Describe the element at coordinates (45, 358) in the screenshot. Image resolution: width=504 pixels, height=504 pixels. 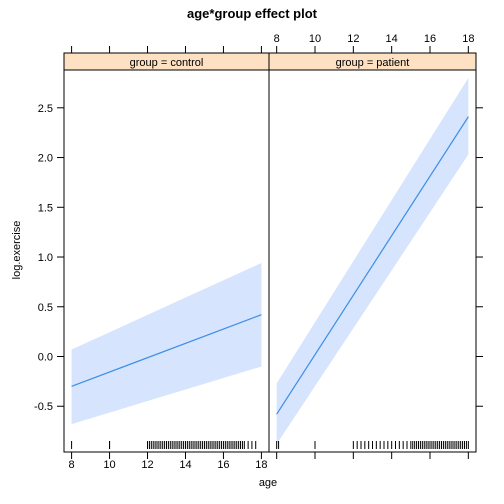
I see `y-tick-label: 0.0` at that location.